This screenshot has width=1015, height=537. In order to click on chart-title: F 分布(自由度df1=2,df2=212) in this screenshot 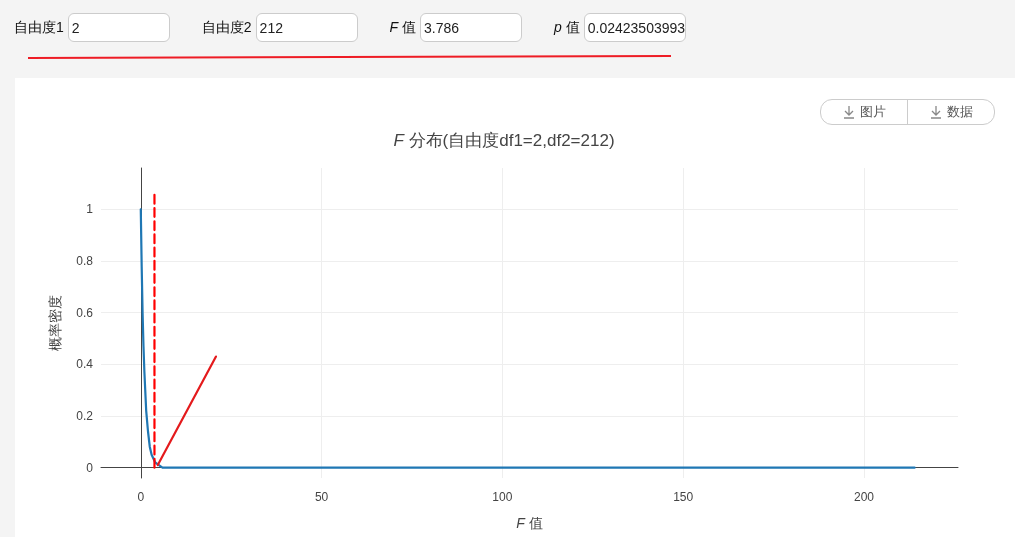, I will do `click(504, 140)`.